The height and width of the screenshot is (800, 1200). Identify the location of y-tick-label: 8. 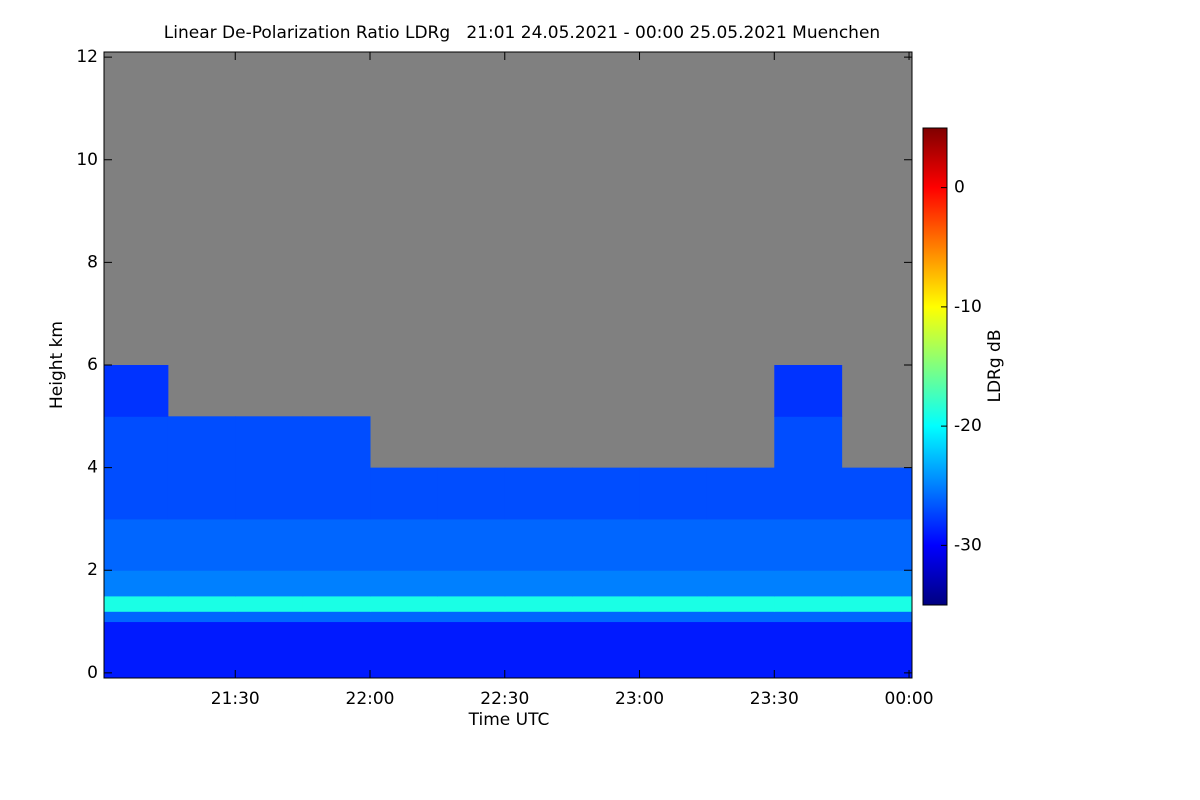
(92, 262).